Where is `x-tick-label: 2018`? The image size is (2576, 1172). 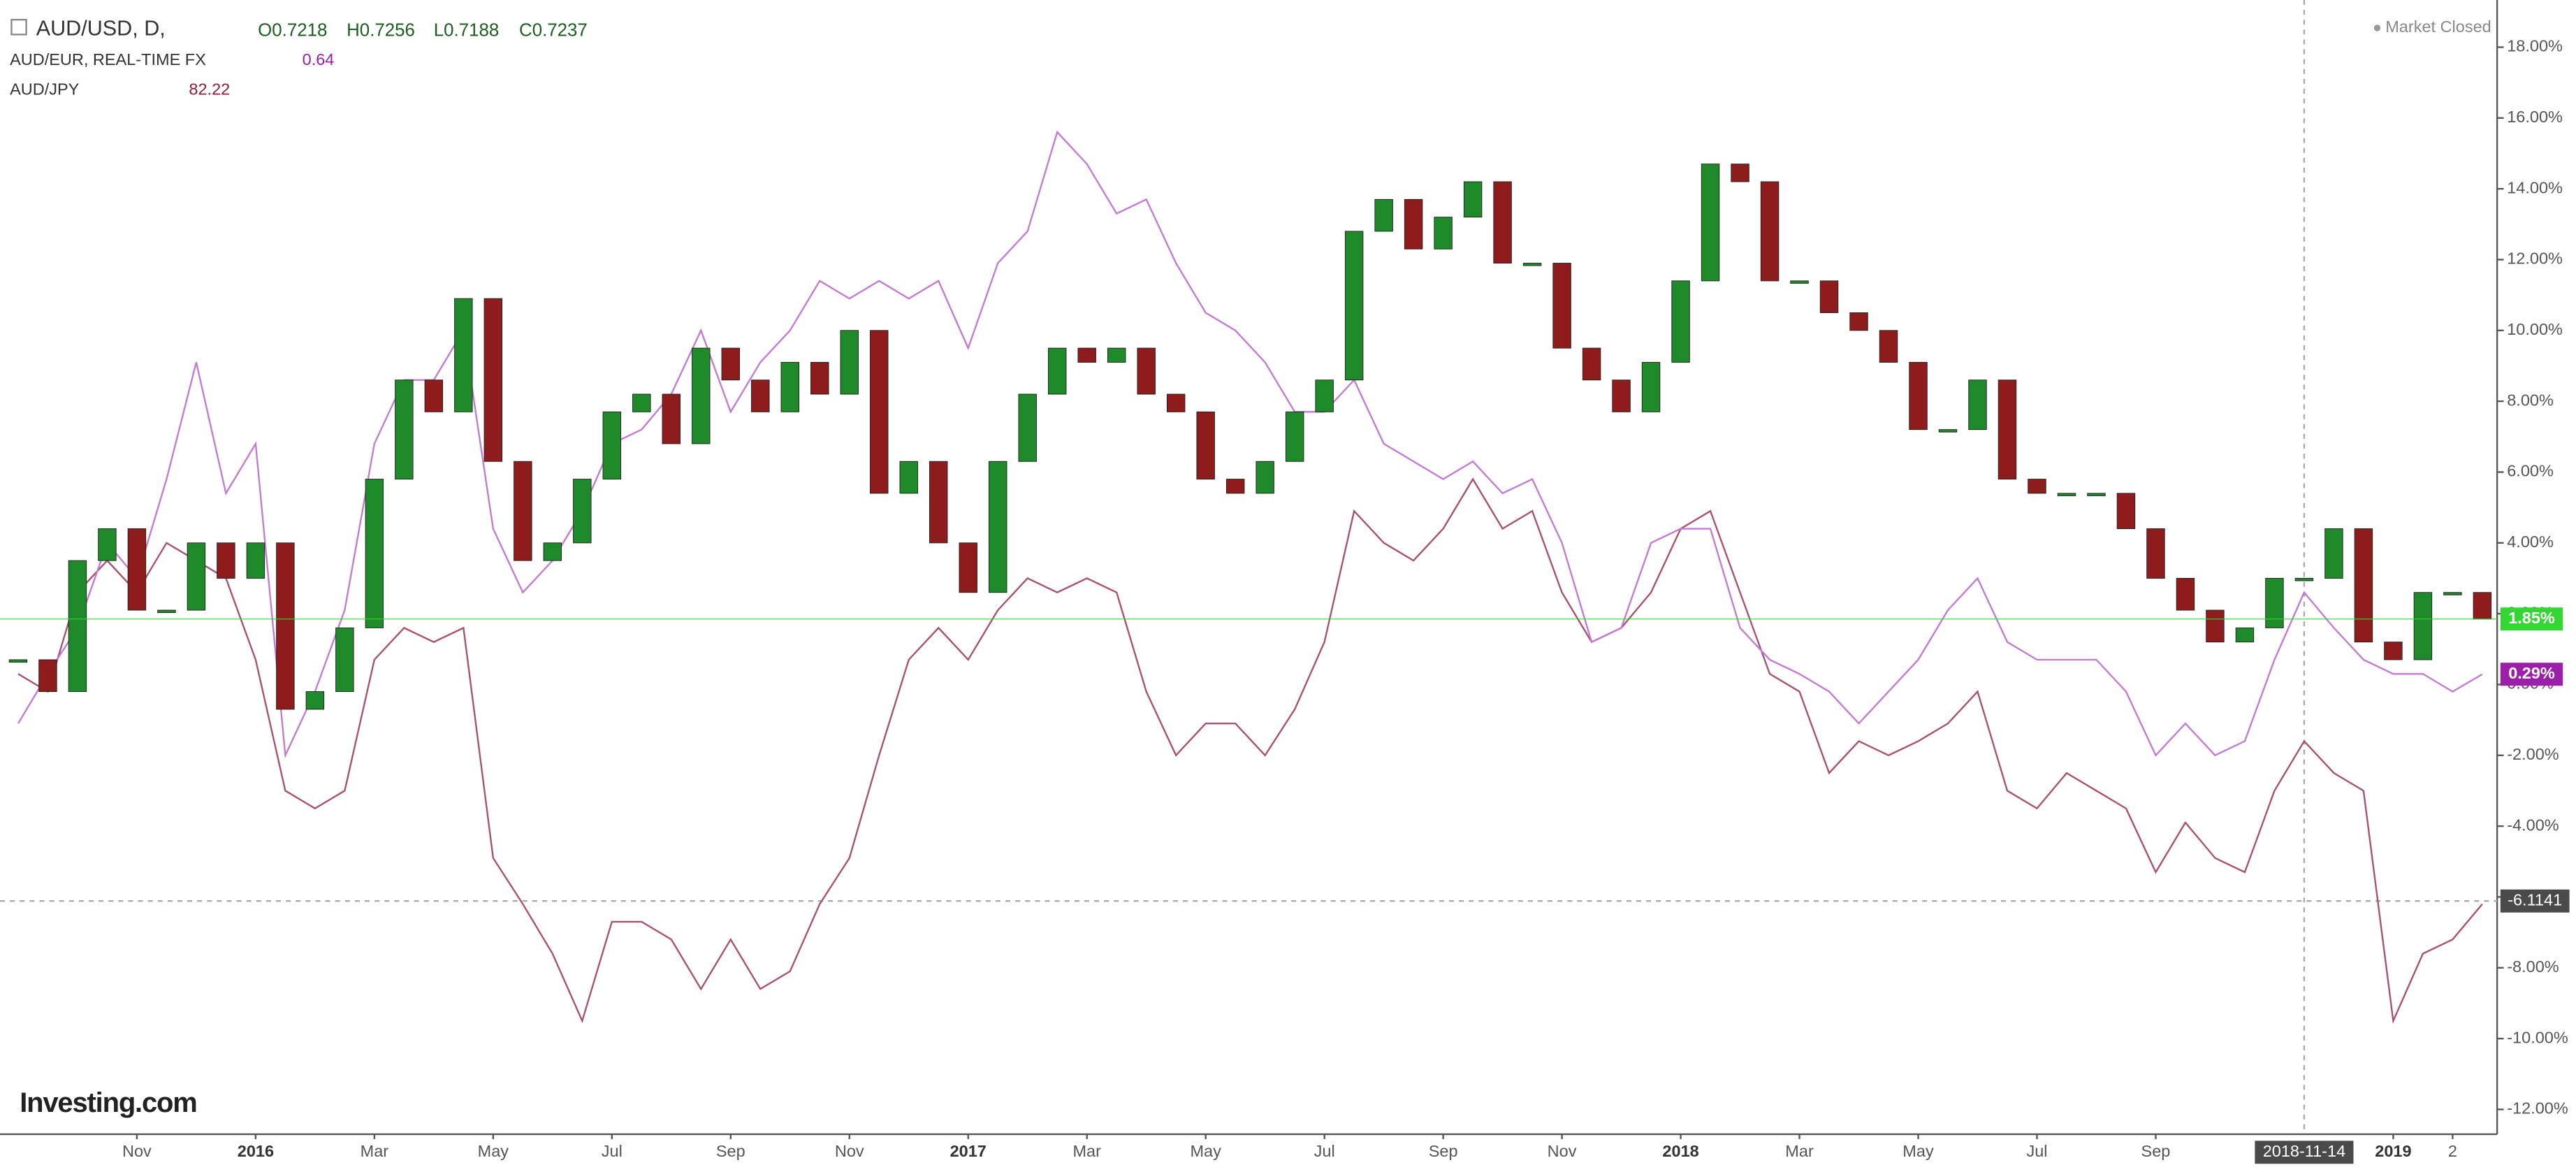
x-tick-label: 2018 is located at coordinates (1680, 1151).